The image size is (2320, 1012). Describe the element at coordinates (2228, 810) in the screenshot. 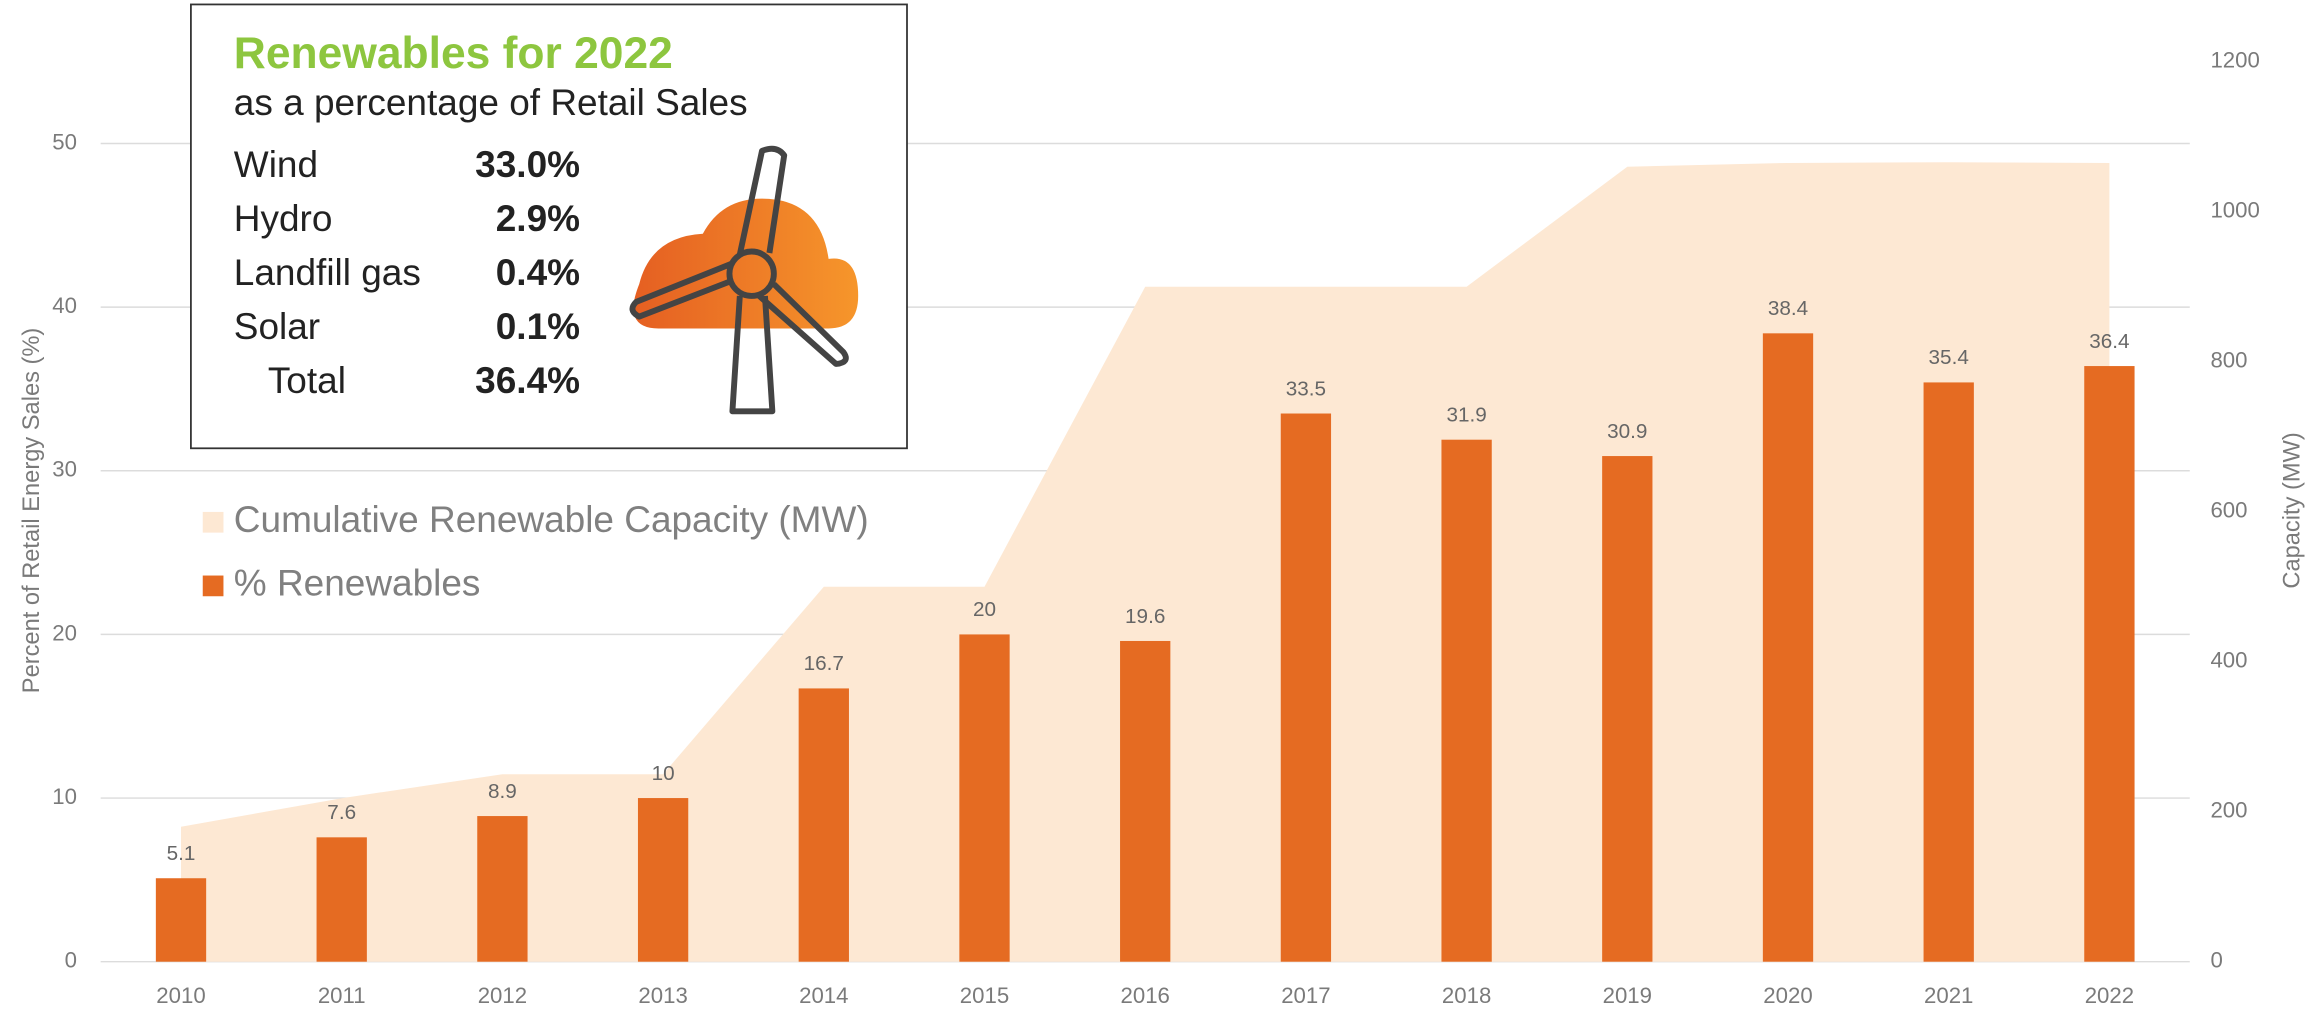

I see `y2-tick-label: 200` at that location.